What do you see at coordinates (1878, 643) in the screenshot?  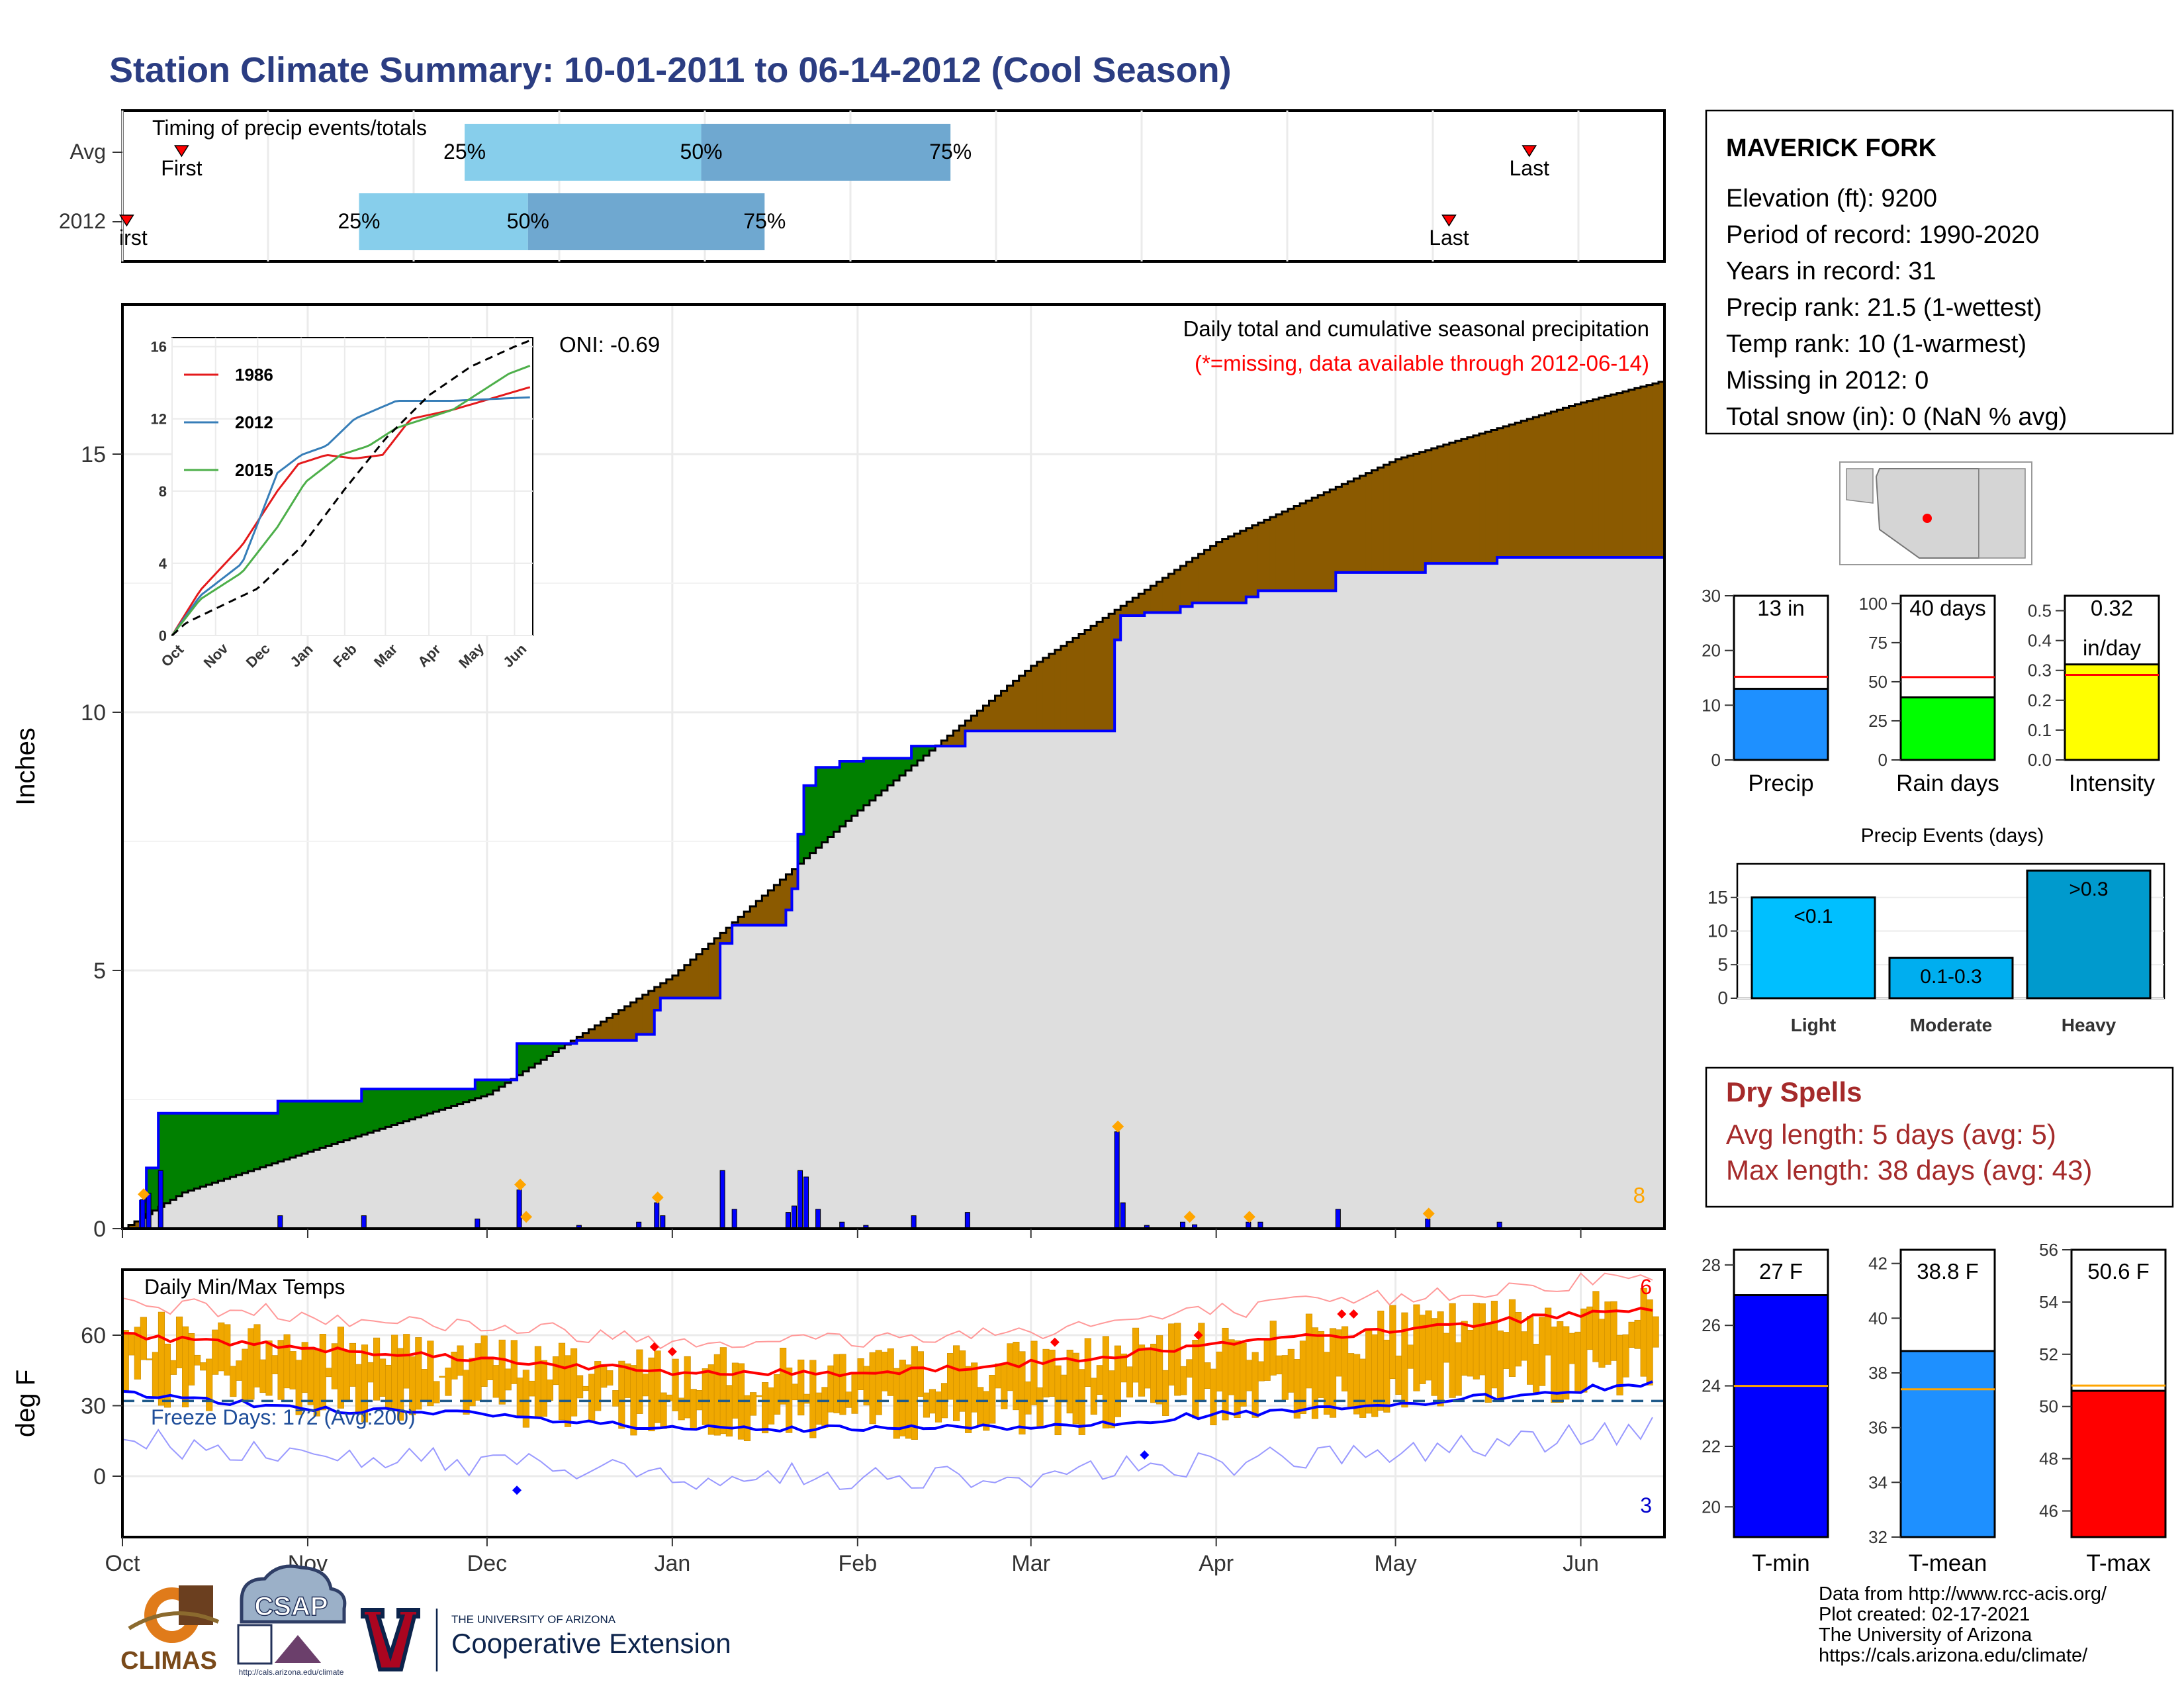 I see `mini-bar-tick: 75` at bounding box center [1878, 643].